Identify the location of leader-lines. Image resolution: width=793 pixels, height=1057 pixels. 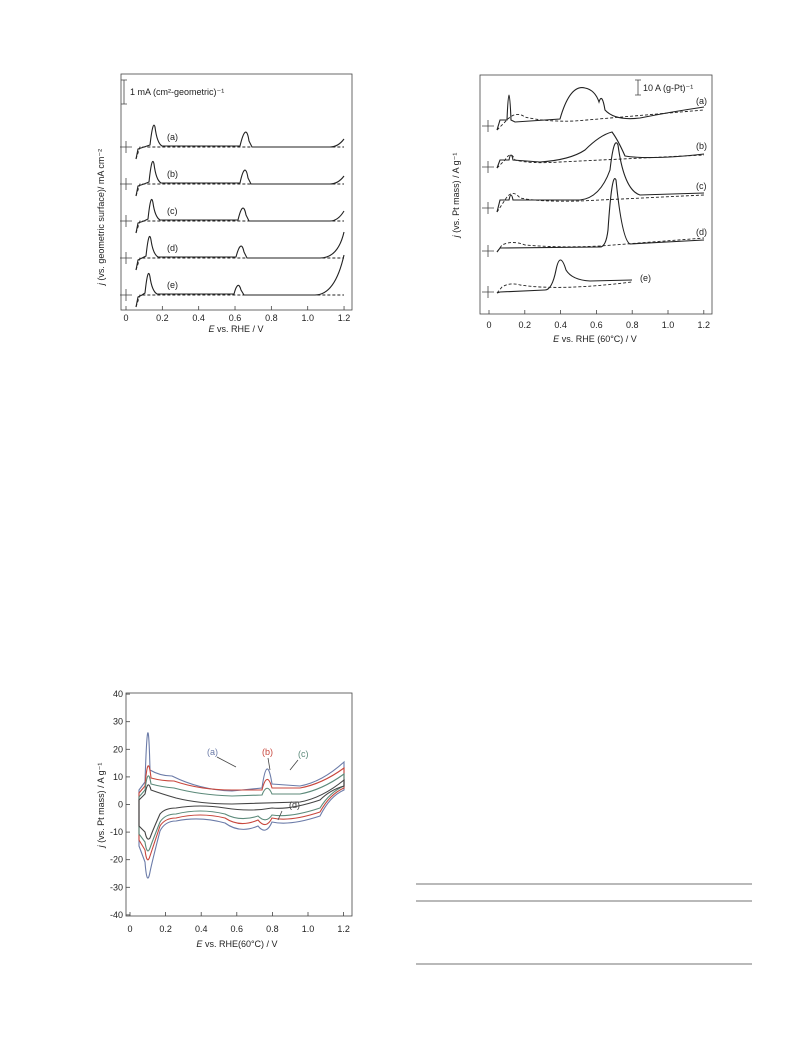
(257, 788).